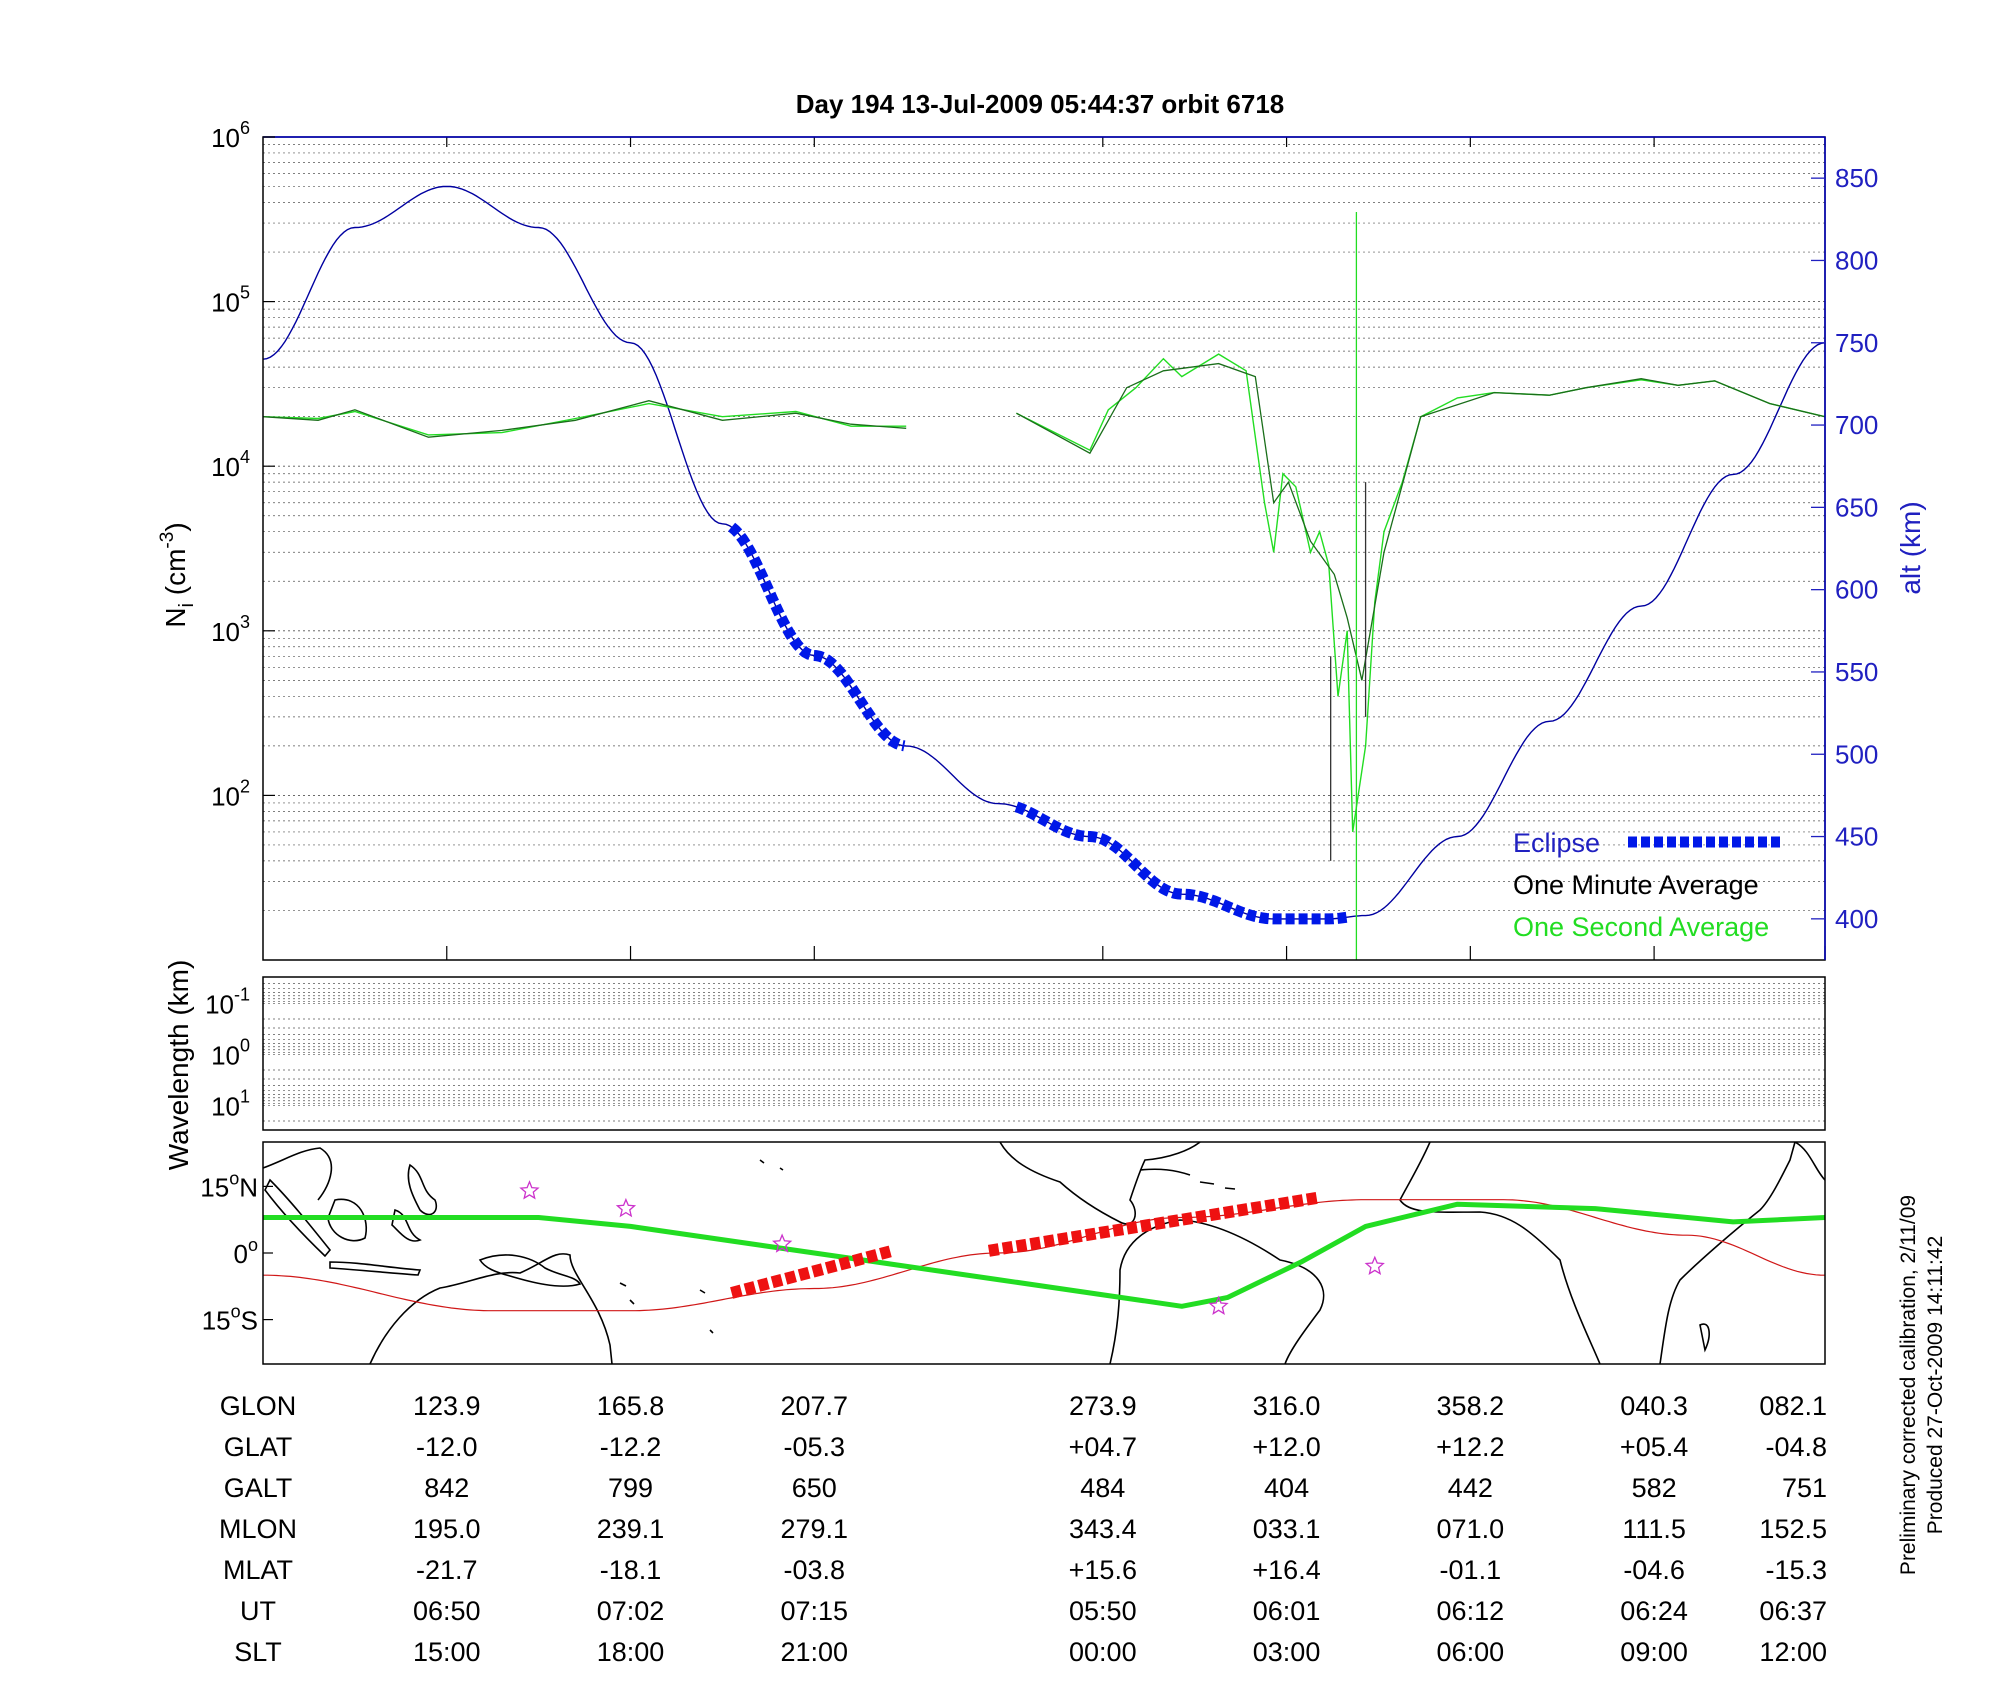  I want to click on map-lat-ticks: 15oN 0o 15oS, so click(236, 1252).